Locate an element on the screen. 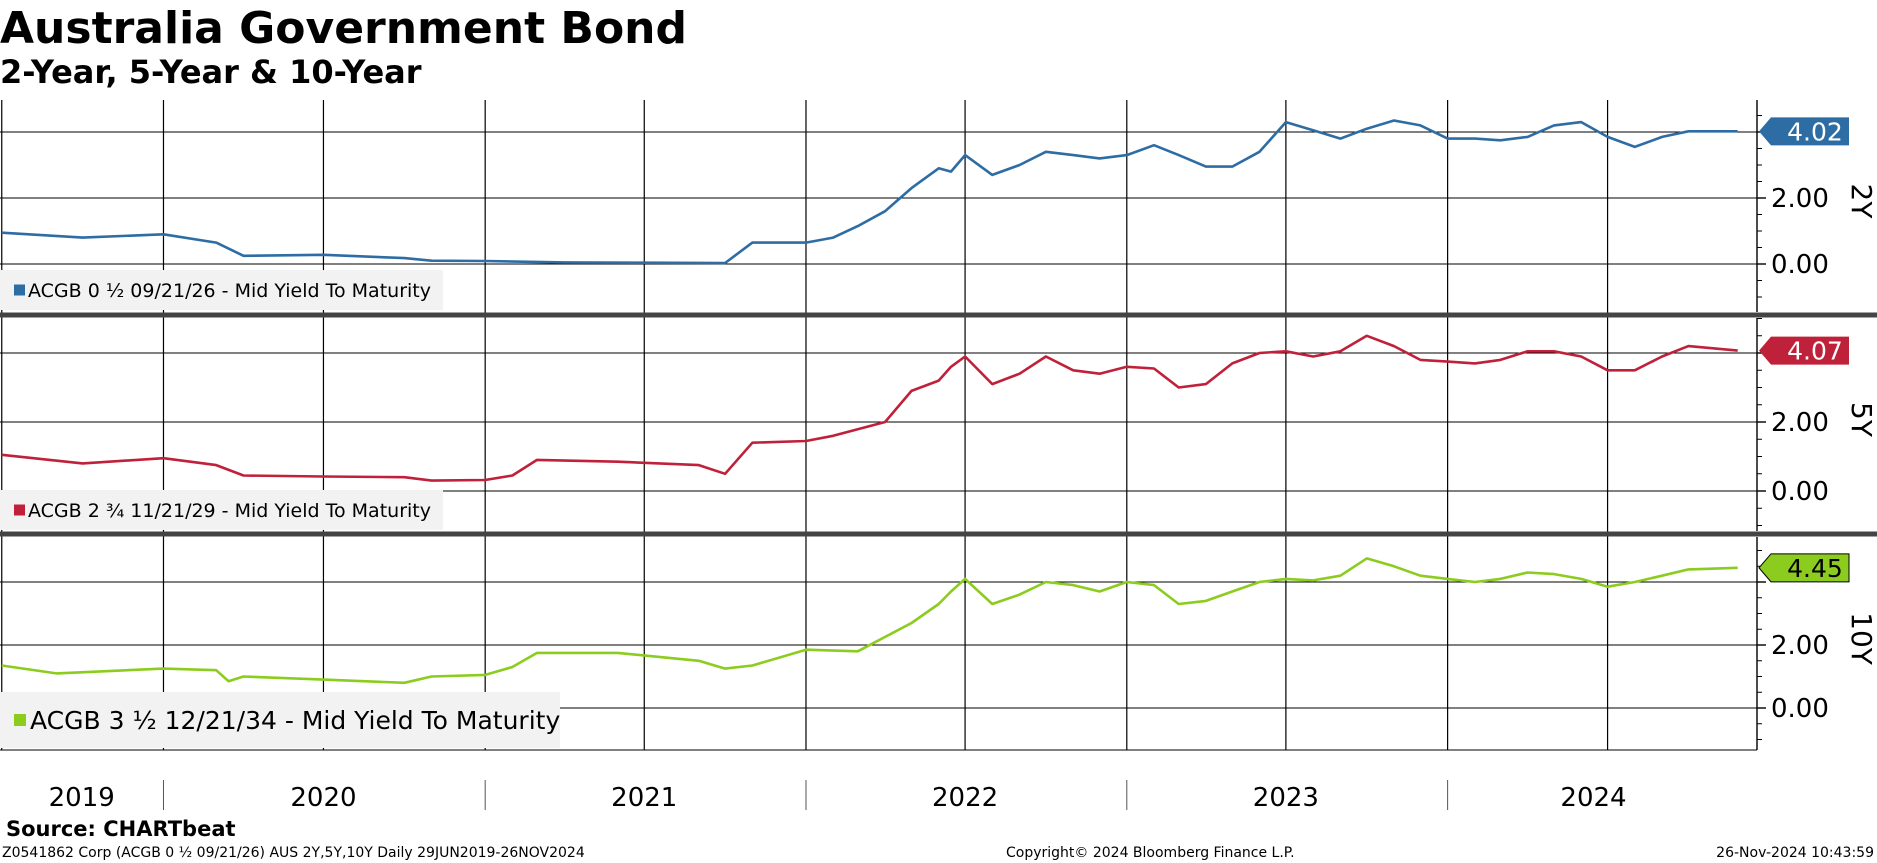 This screenshot has height=863, width=1877. x-axis: 2019 2020 2021 2022 2023 2024 is located at coordinates (878, 781).